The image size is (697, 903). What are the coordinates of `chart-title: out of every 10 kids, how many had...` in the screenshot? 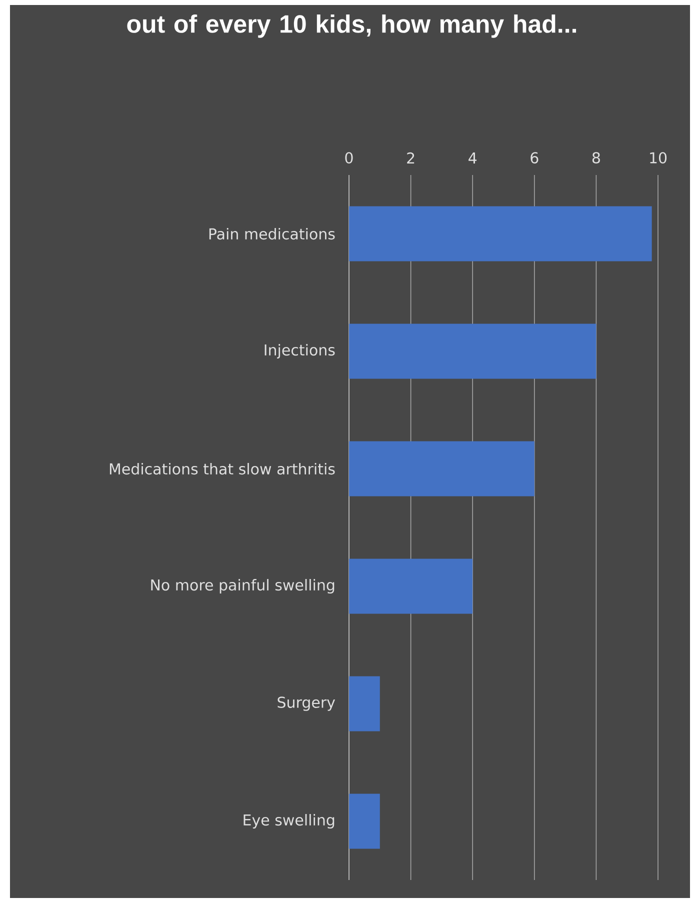 It's located at (351, 26).